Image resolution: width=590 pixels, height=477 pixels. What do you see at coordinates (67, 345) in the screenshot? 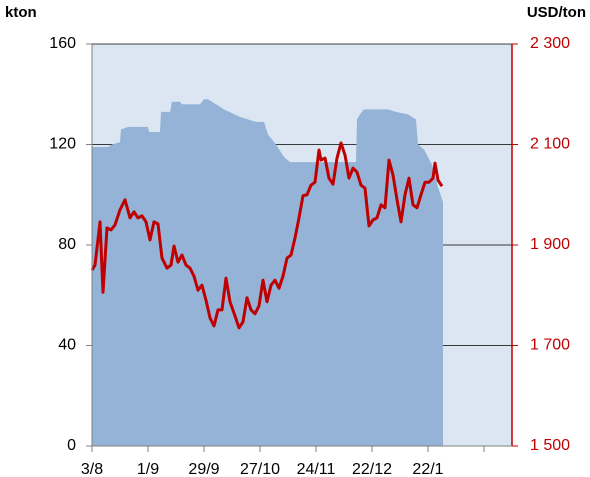
I see `y-tick-label: 40` at bounding box center [67, 345].